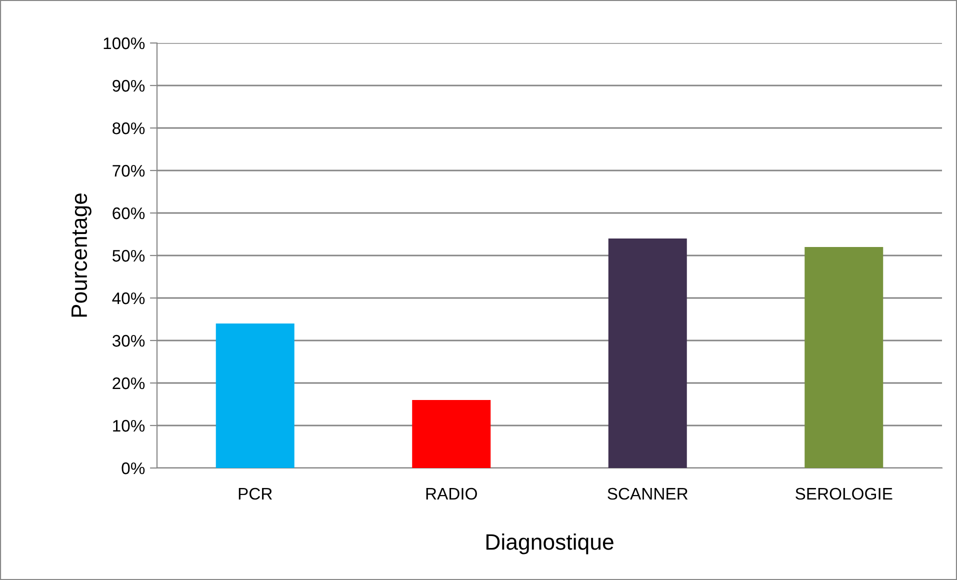 Image resolution: width=957 pixels, height=580 pixels. I want to click on y-tick-label: 0%, so click(133, 468).